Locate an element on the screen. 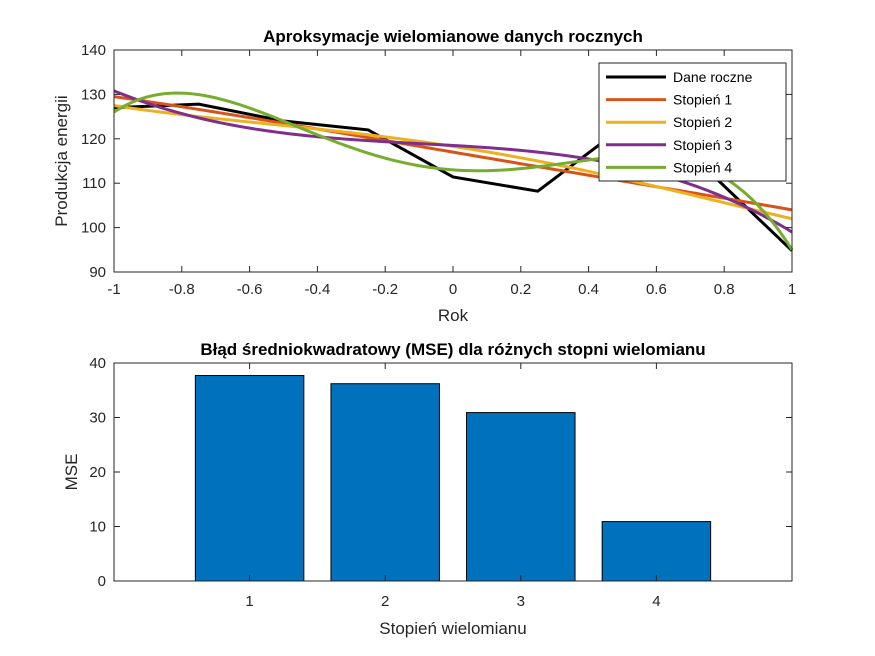 Image resolution: width=875 pixels, height=656 pixels. x-tick-label: -0.8 is located at coordinates (182, 289).